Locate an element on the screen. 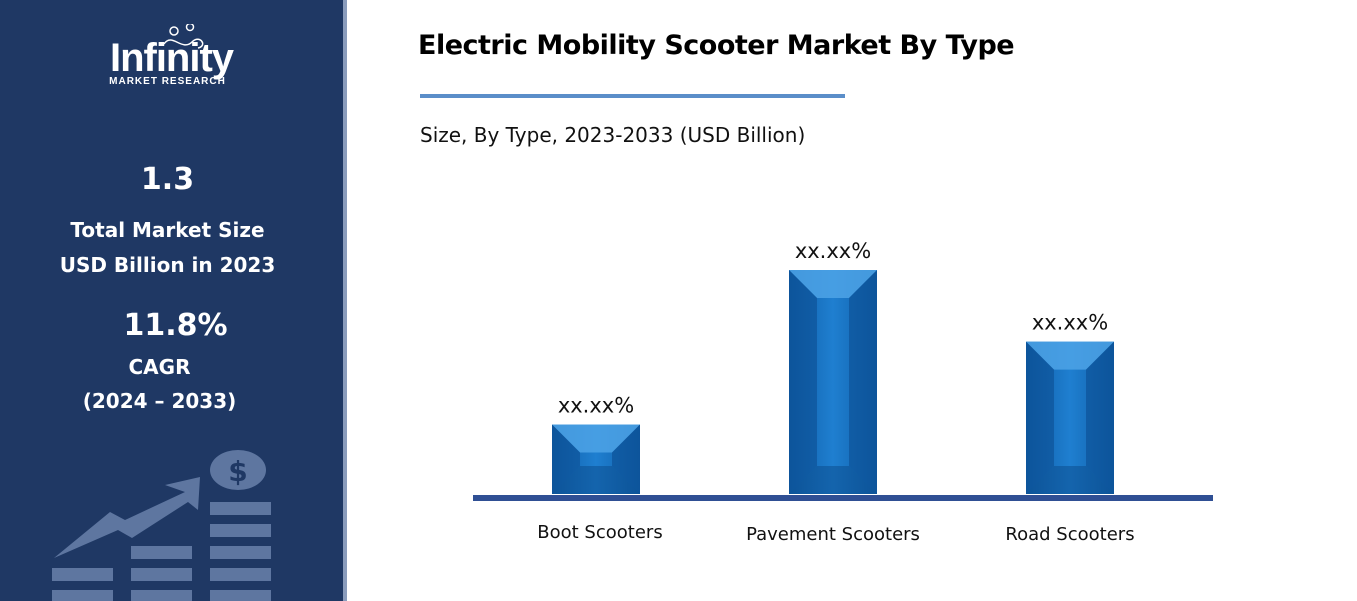  market-size-value: 1.3 is located at coordinates (167, 179).